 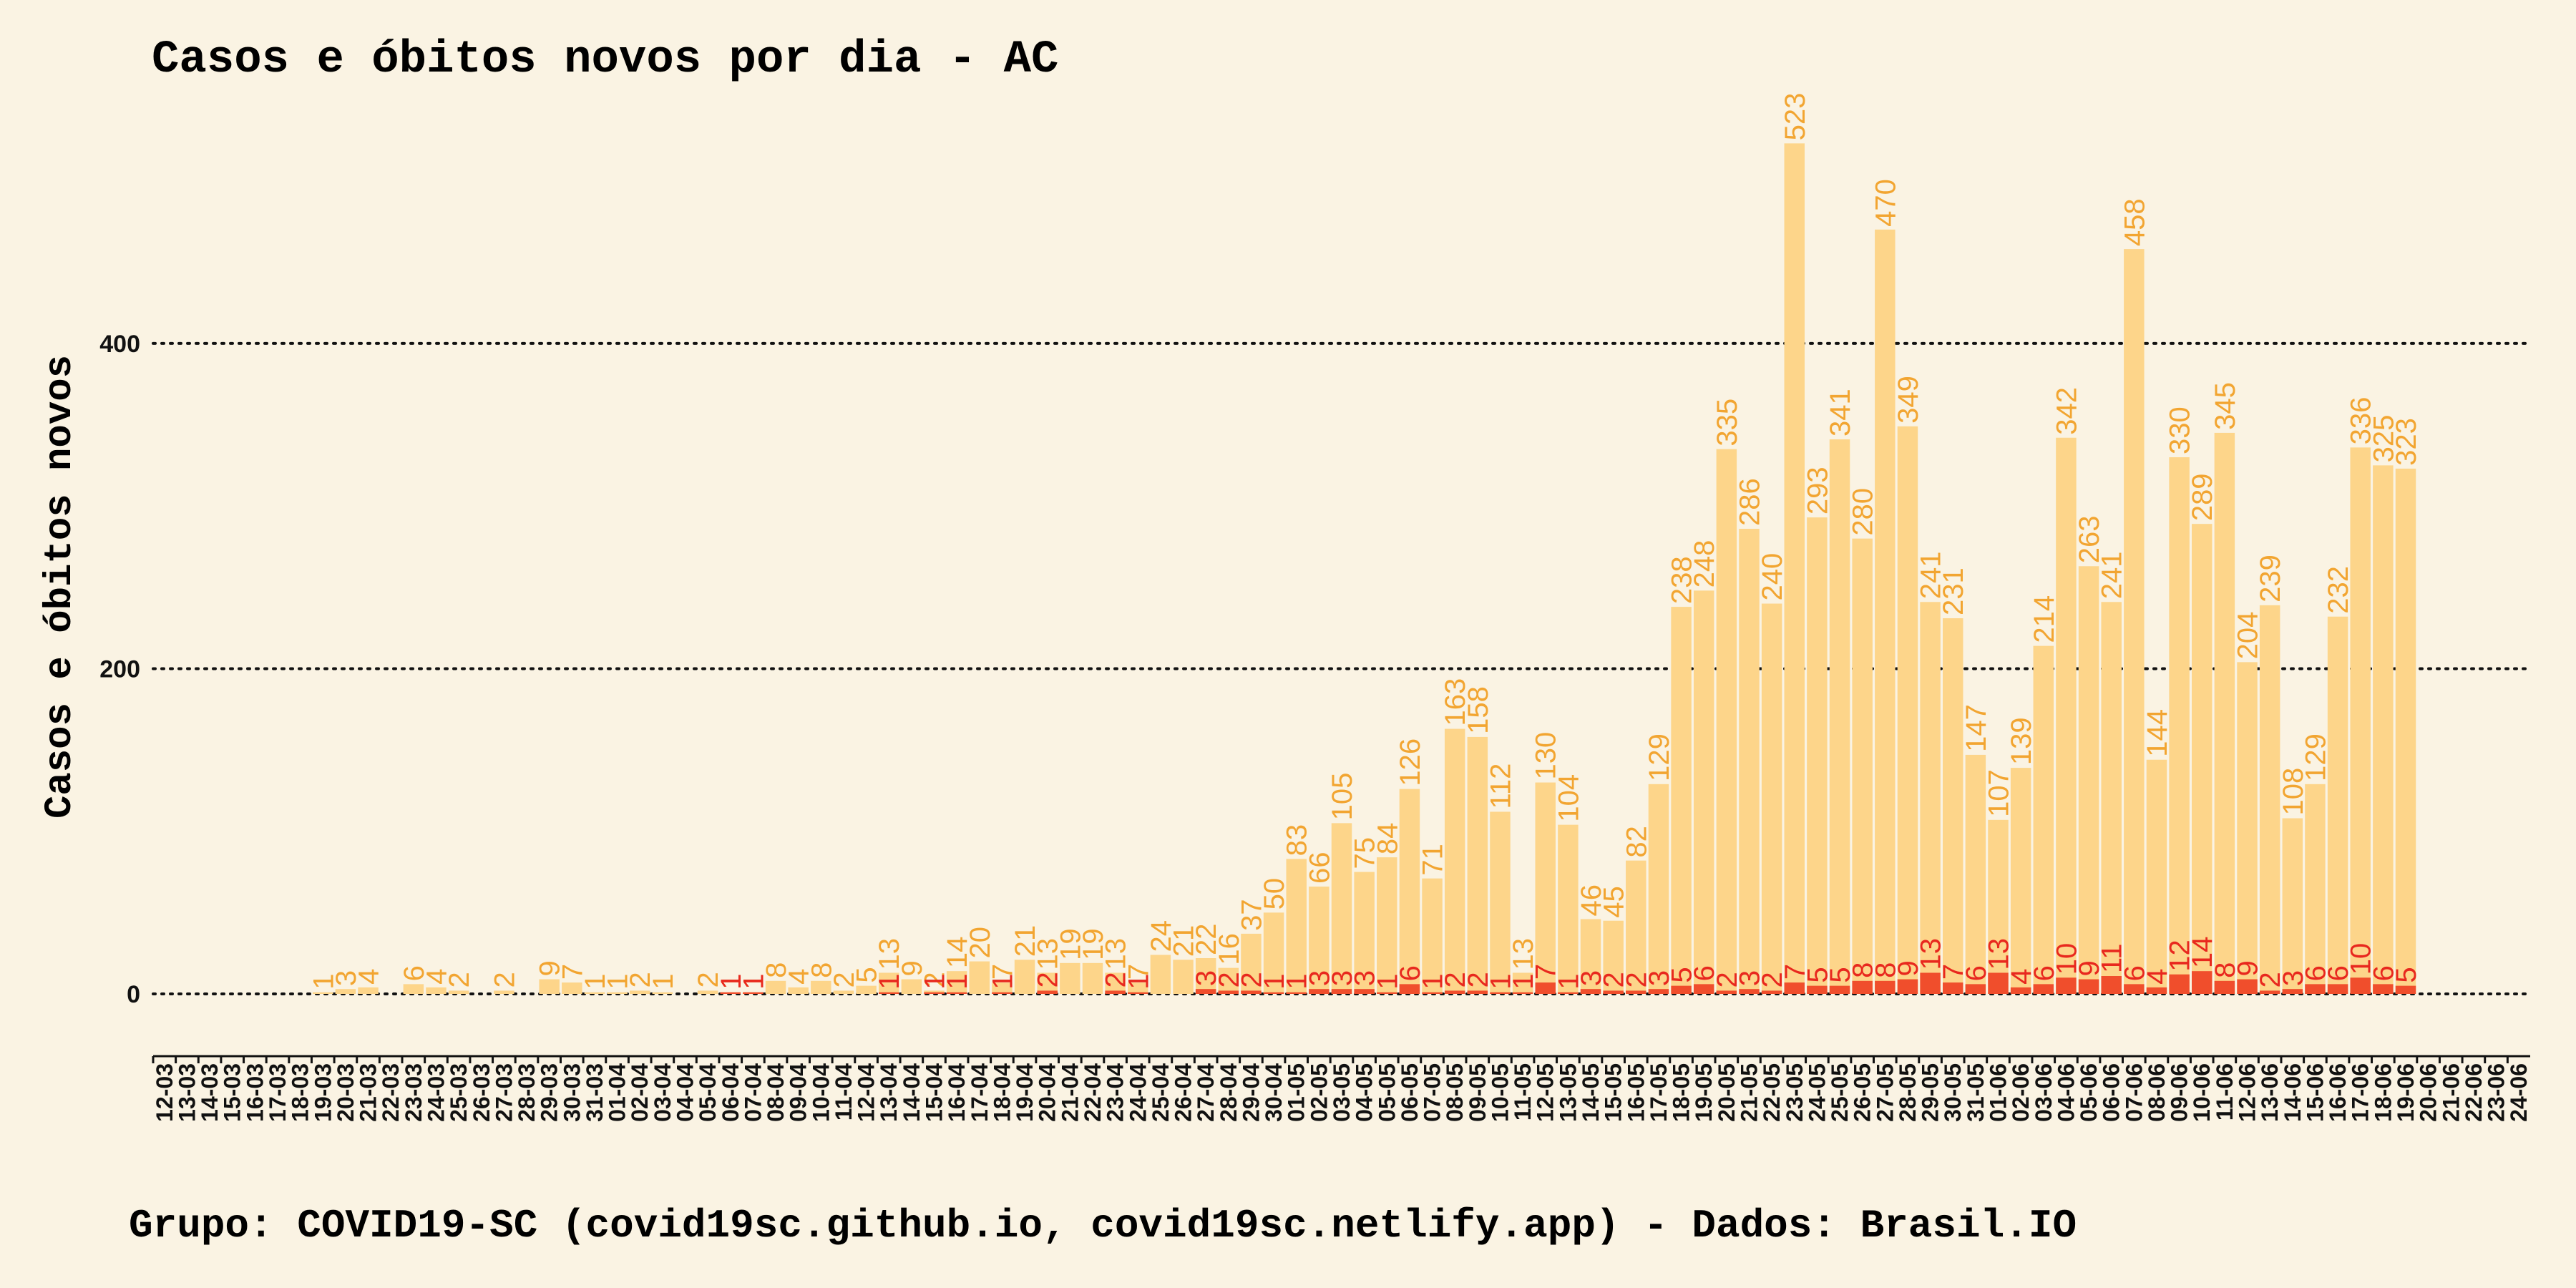 I want to click on x-tick-label: 22-05, so click(x=1772, y=1092).